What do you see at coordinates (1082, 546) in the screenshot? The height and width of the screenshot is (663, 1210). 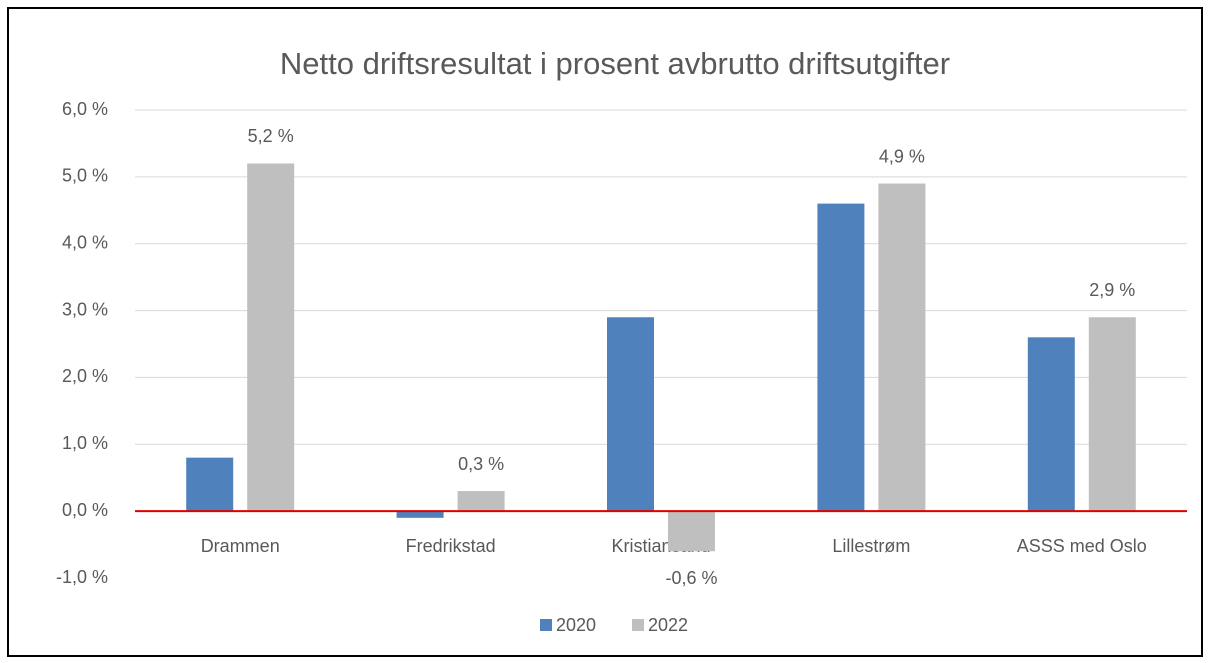 I see `x-tick-label: ASSS med Oslo` at bounding box center [1082, 546].